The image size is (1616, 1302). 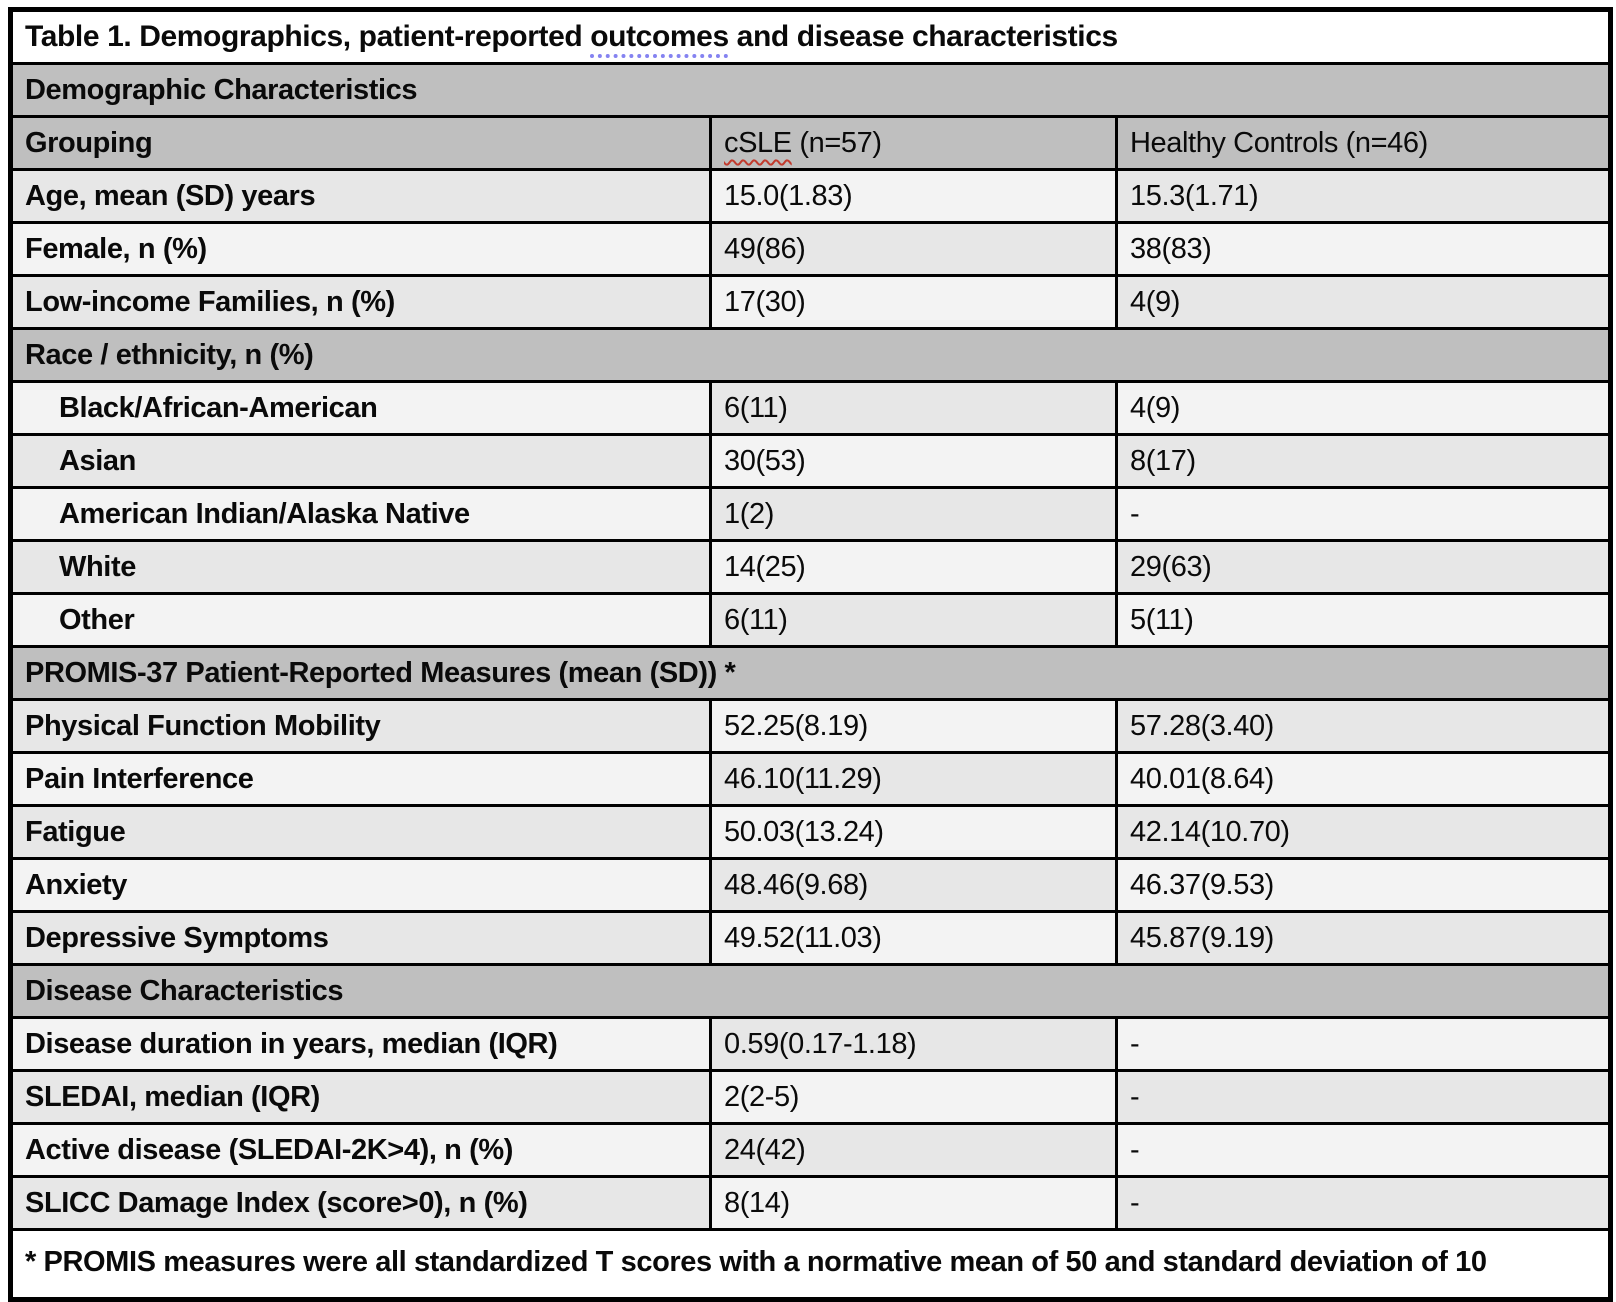 What do you see at coordinates (360, 302) in the screenshot?
I see `row-label: Low-income Families, n (%)` at bounding box center [360, 302].